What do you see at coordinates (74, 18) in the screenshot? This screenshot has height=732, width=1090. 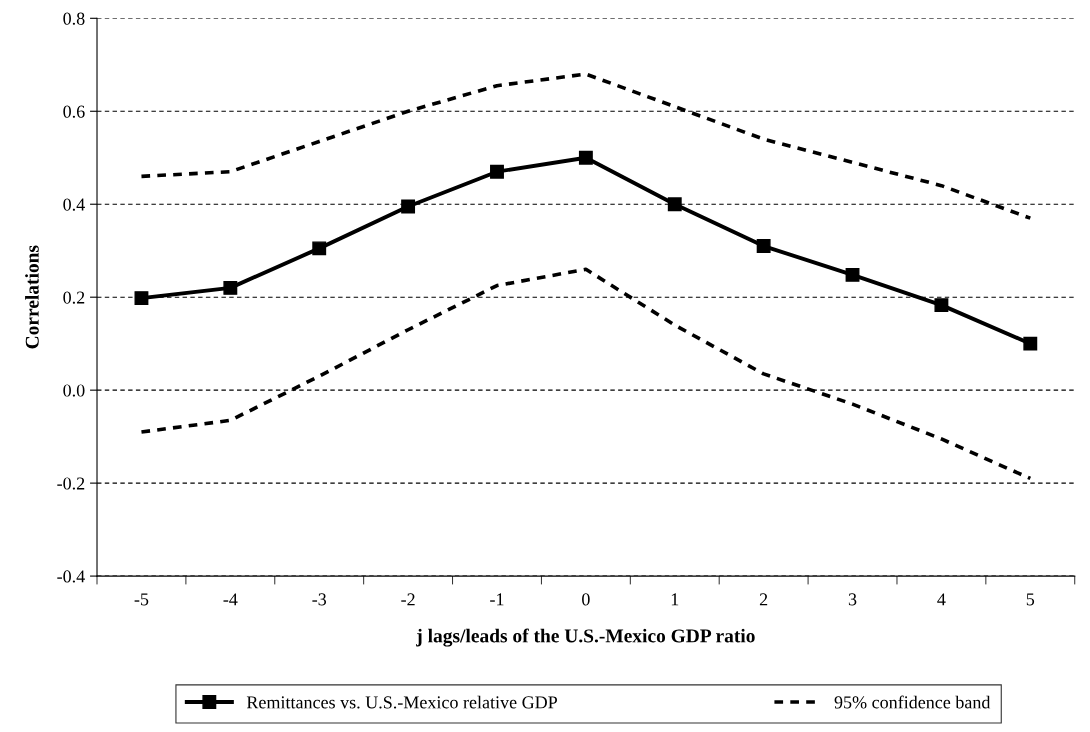 I see `y-tick-label: 0.8` at bounding box center [74, 18].